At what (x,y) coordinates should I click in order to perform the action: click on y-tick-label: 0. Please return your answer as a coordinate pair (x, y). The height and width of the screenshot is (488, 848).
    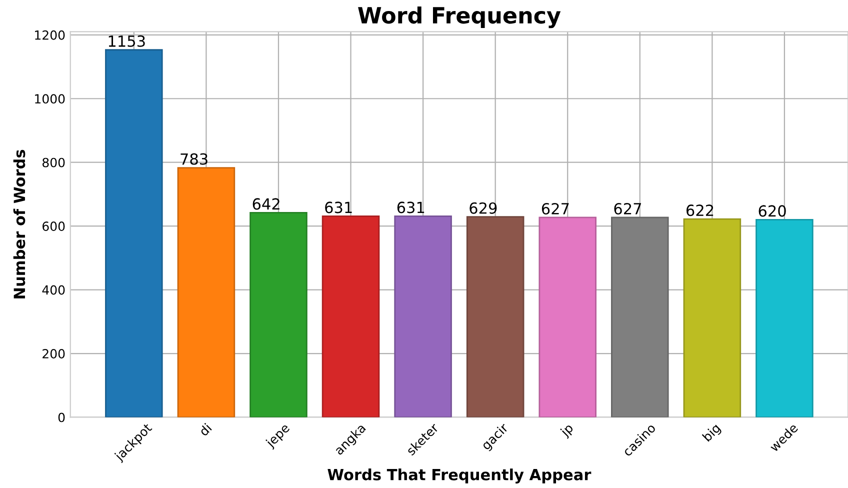
    Looking at the image, I should click on (61, 417).